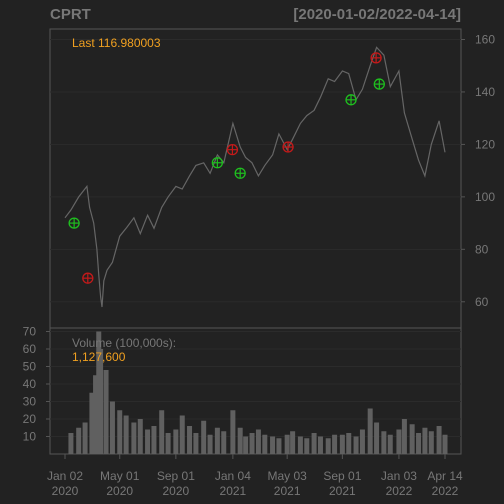 Image resolution: width=504 pixels, height=504 pixels. Describe the element at coordinates (478, 170) in the screenshot. I see `price-y-axis: 60 80 100 120 140 160` at that location.